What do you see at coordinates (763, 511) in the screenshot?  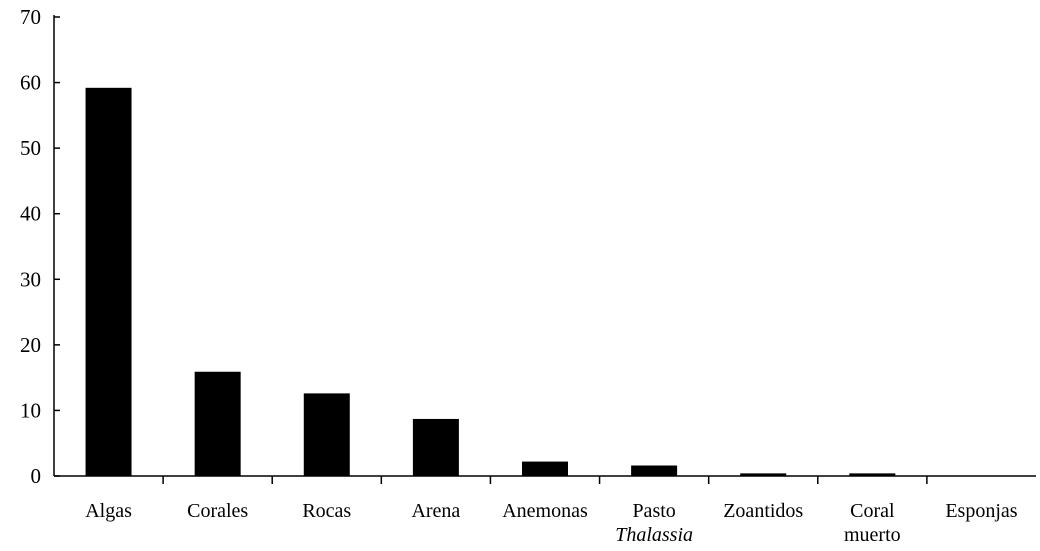 I see `x-category-label: Zoantidos` at bounding box center [763, 511].